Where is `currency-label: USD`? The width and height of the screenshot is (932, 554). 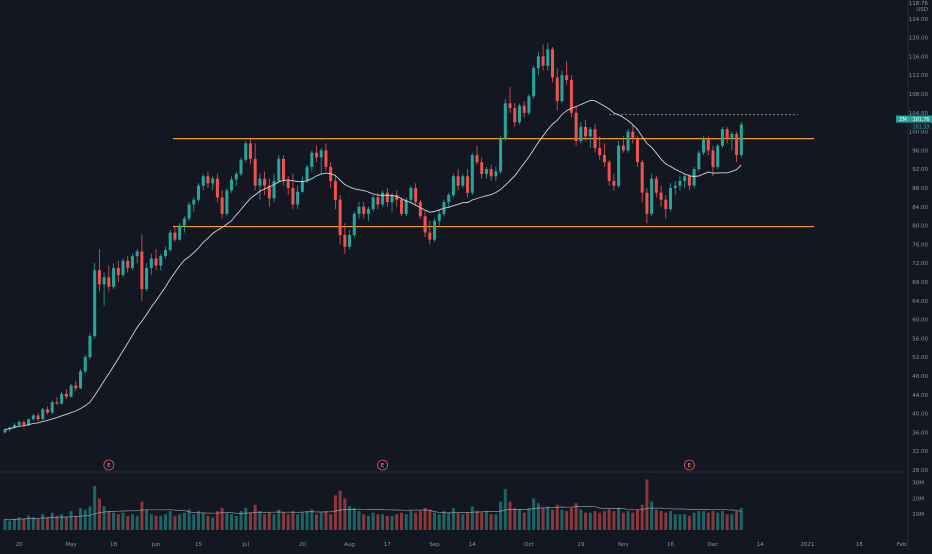
currency-label: USD is located at coordinates (922, 10).